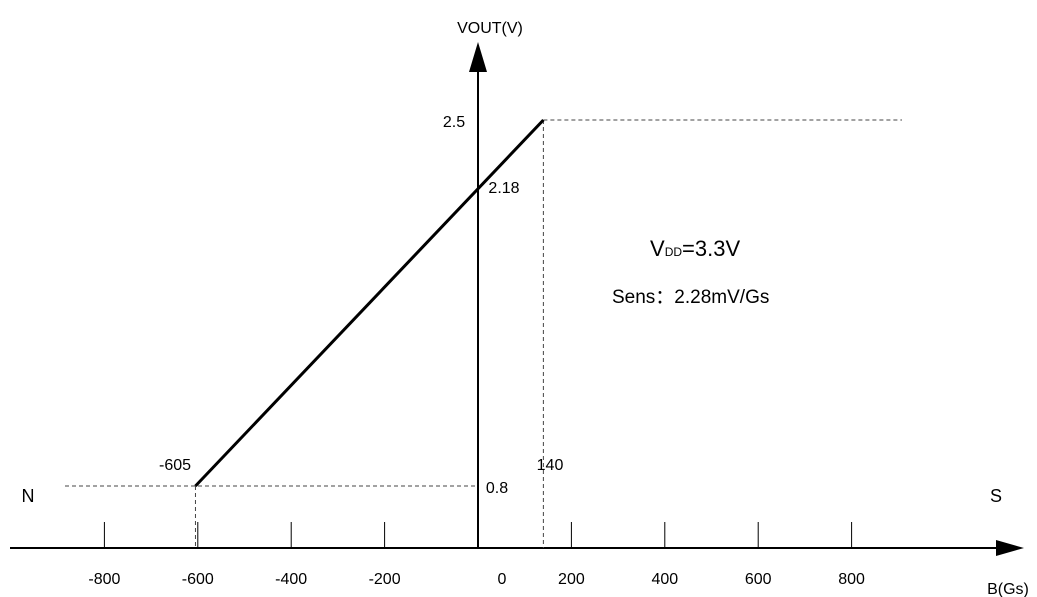 The image size is (1037, 597). What do you see at coordinates (674, 252) in the screenshot?
I see `vdd-sub: DD` at bounding box center [674, 252].